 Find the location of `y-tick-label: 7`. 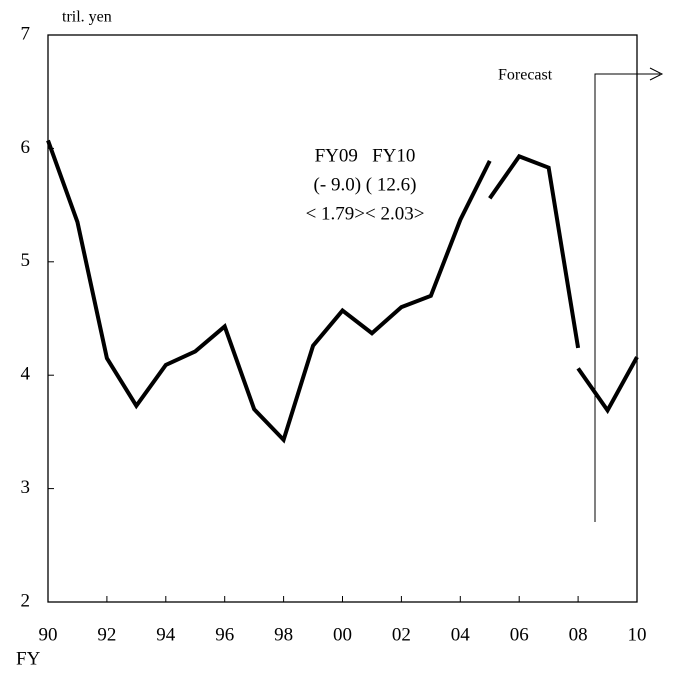

y-tick-label: 7 is located at coordinates (26, 33).